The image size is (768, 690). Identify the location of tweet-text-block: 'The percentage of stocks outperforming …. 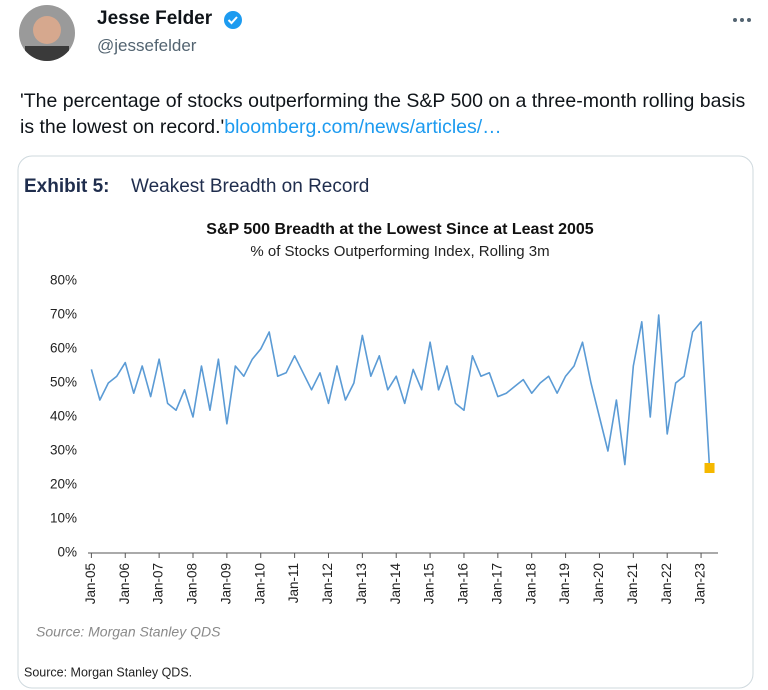
(387, 114).